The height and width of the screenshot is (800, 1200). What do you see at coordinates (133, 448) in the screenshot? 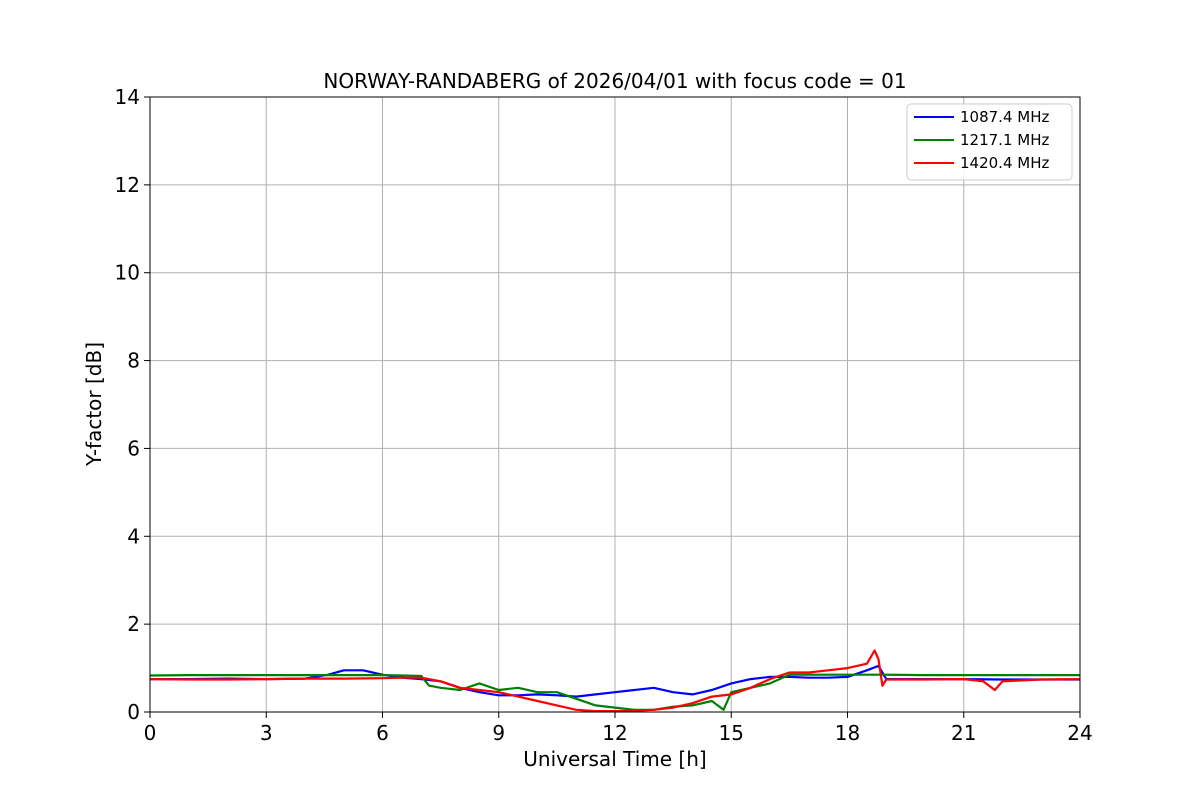
I see `y-tick-label: 6` at bounding box center [133, 448].